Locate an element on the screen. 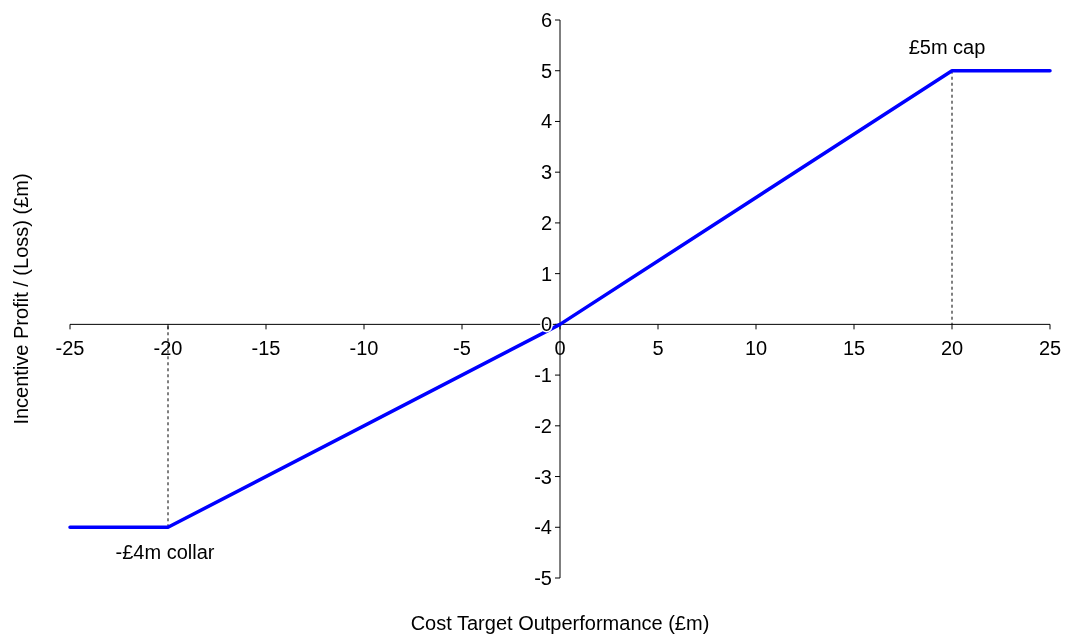 This screenshot has width=1073, height=644. y-axis-title: Incentive Profit / (Loss) (£m) is located at coordinates (21, 299).